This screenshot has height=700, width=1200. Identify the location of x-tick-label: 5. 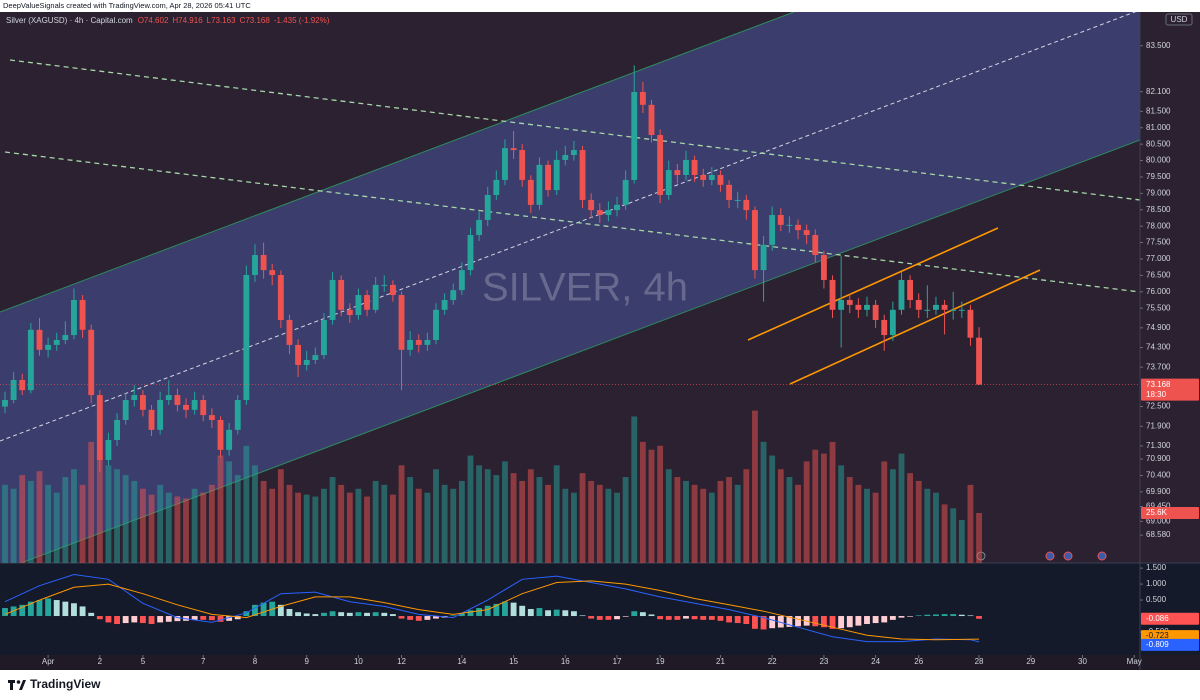
(143, 661).